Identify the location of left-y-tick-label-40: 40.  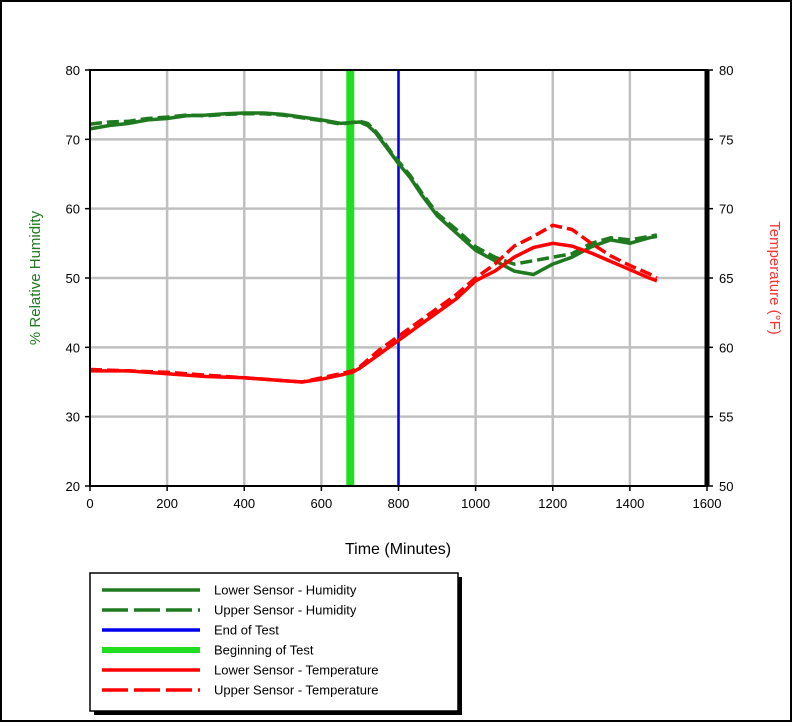
(73, 347).